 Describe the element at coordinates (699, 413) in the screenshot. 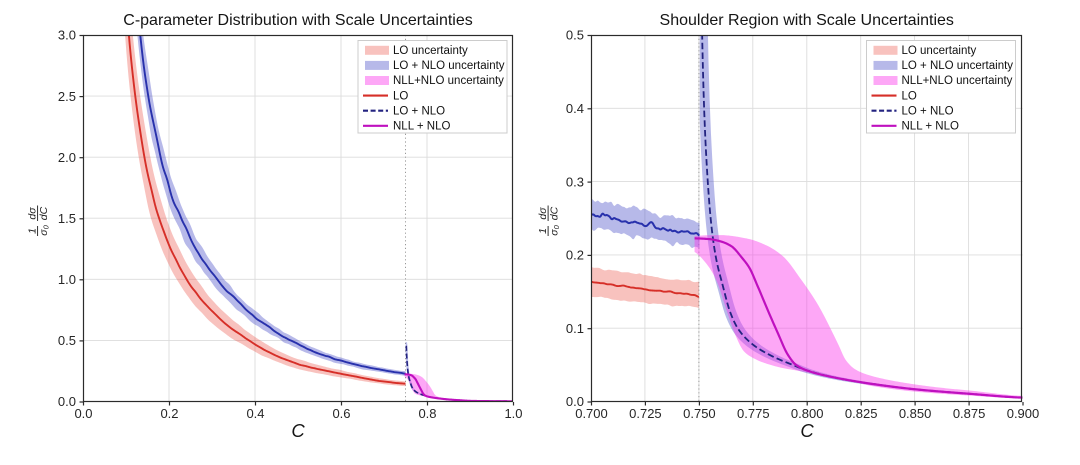

I see `svg-text: 0.750` at that location.